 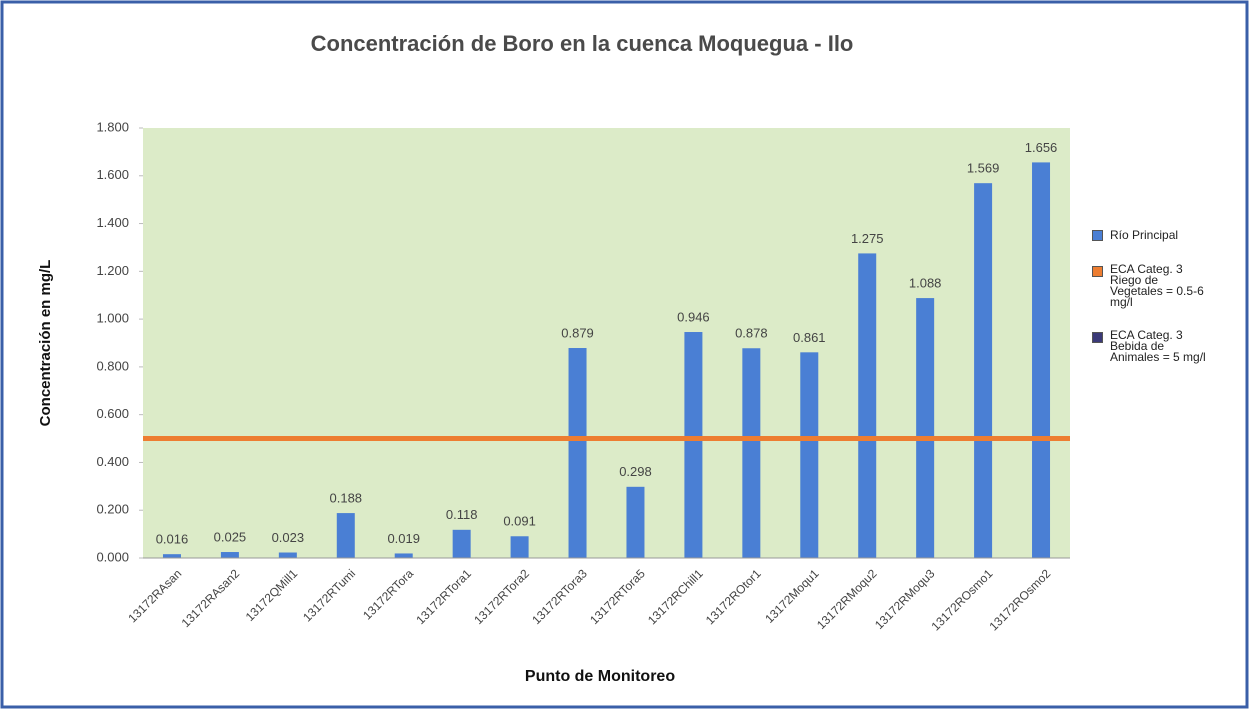 What do you see at coordinates (112, 509) in the screenshot?
I see `y-tick-label: 0.200` at bounding box center [112, 509].